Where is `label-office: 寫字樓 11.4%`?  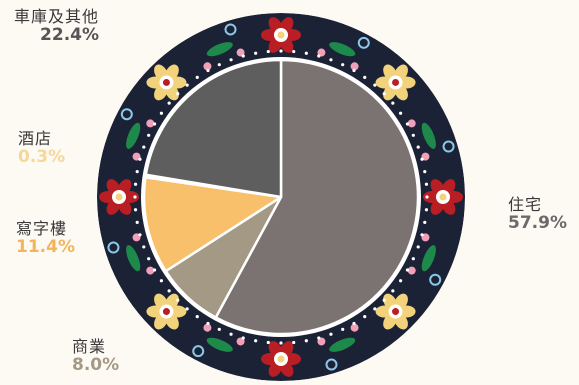
label-office: 寫字樓 11.4% is located at coordinates (45, 238).